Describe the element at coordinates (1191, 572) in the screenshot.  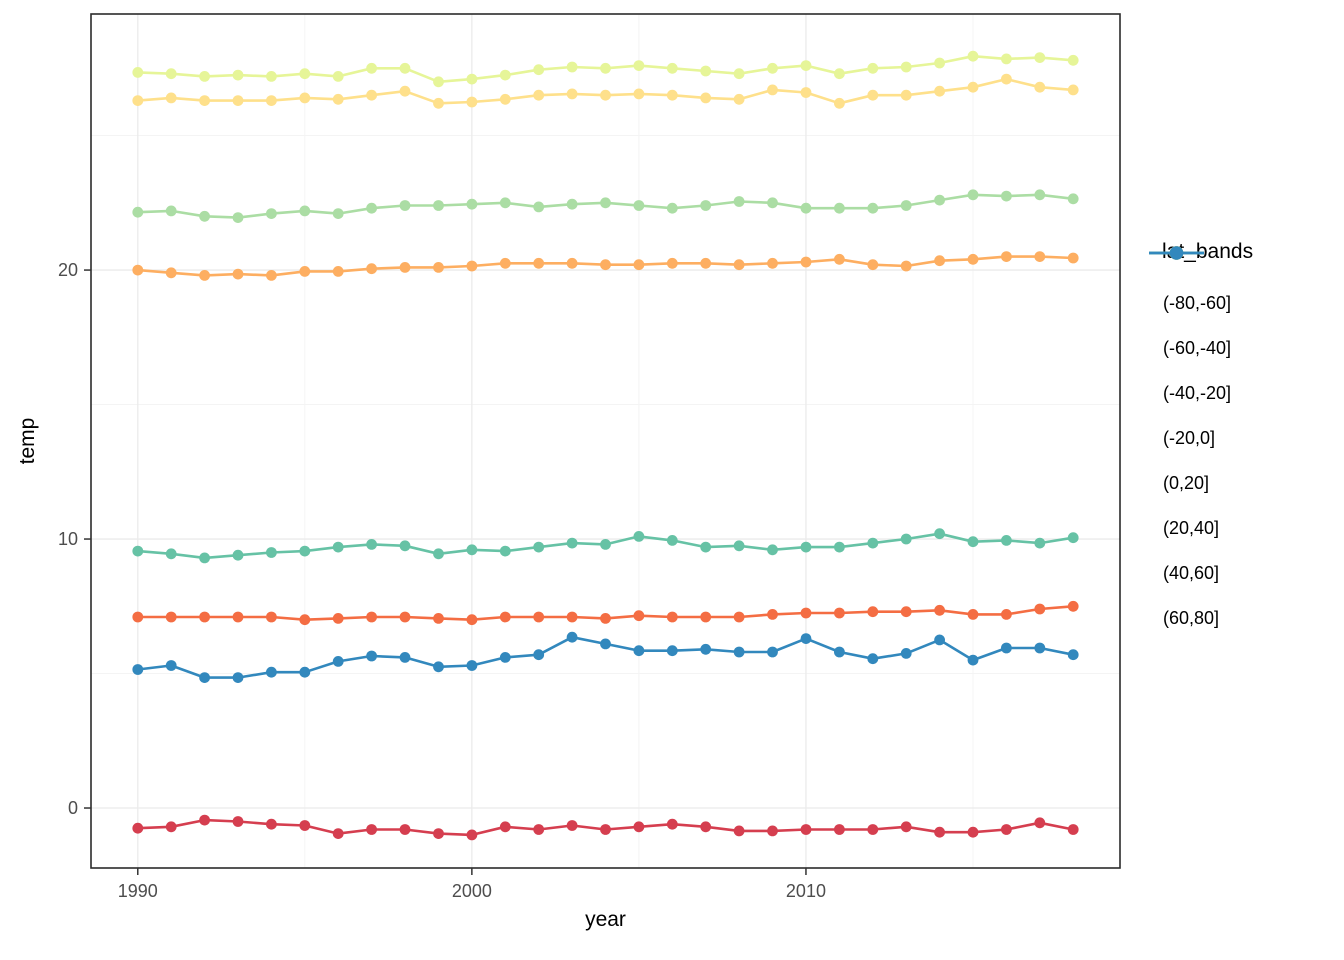
I see `legend-item-label: (40,60]` at that location.